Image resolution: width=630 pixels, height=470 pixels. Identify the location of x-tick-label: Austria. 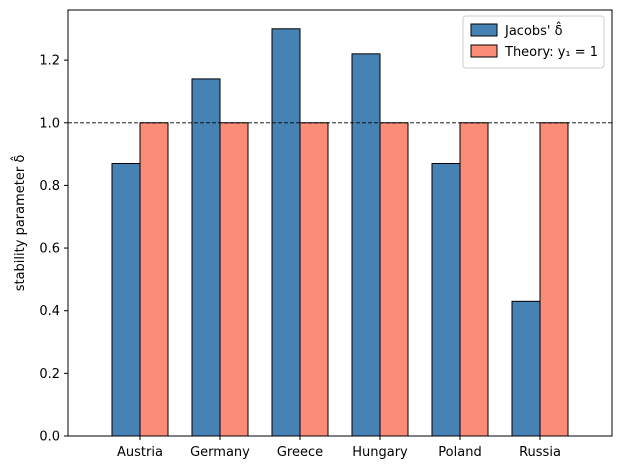
(140, 452).